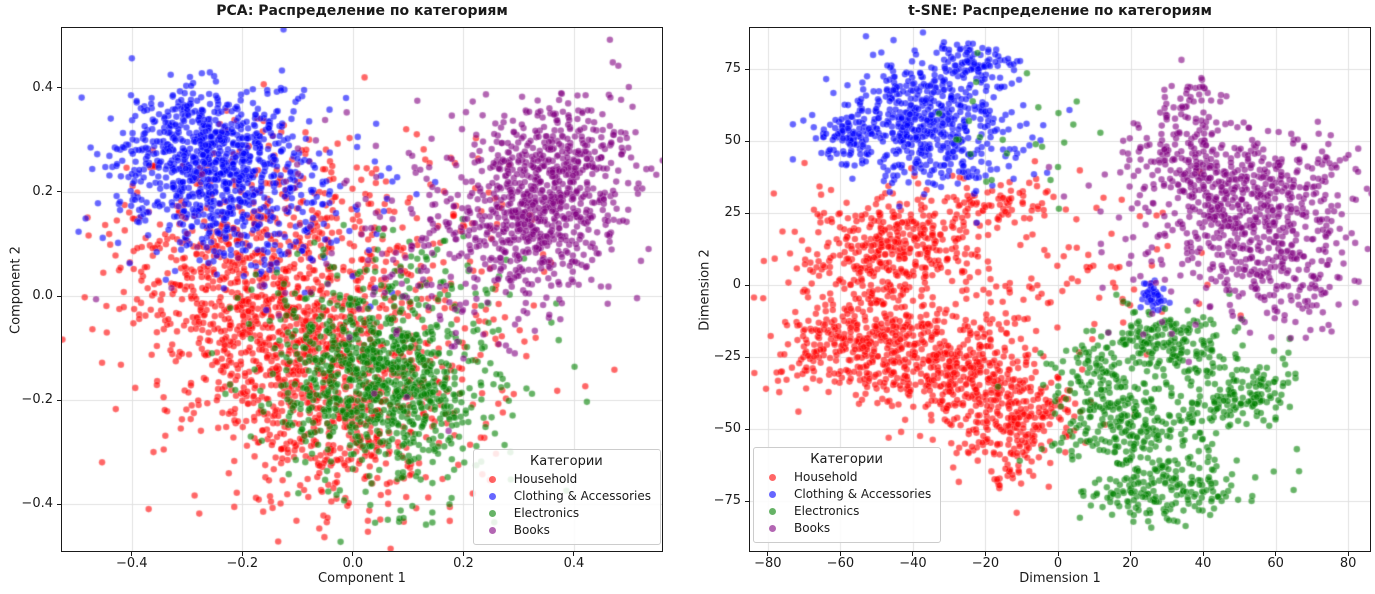  Describe the element at coordinates (1058, 563) in the screenshot. I see `tsne-x-tick-label: 0` at that location.